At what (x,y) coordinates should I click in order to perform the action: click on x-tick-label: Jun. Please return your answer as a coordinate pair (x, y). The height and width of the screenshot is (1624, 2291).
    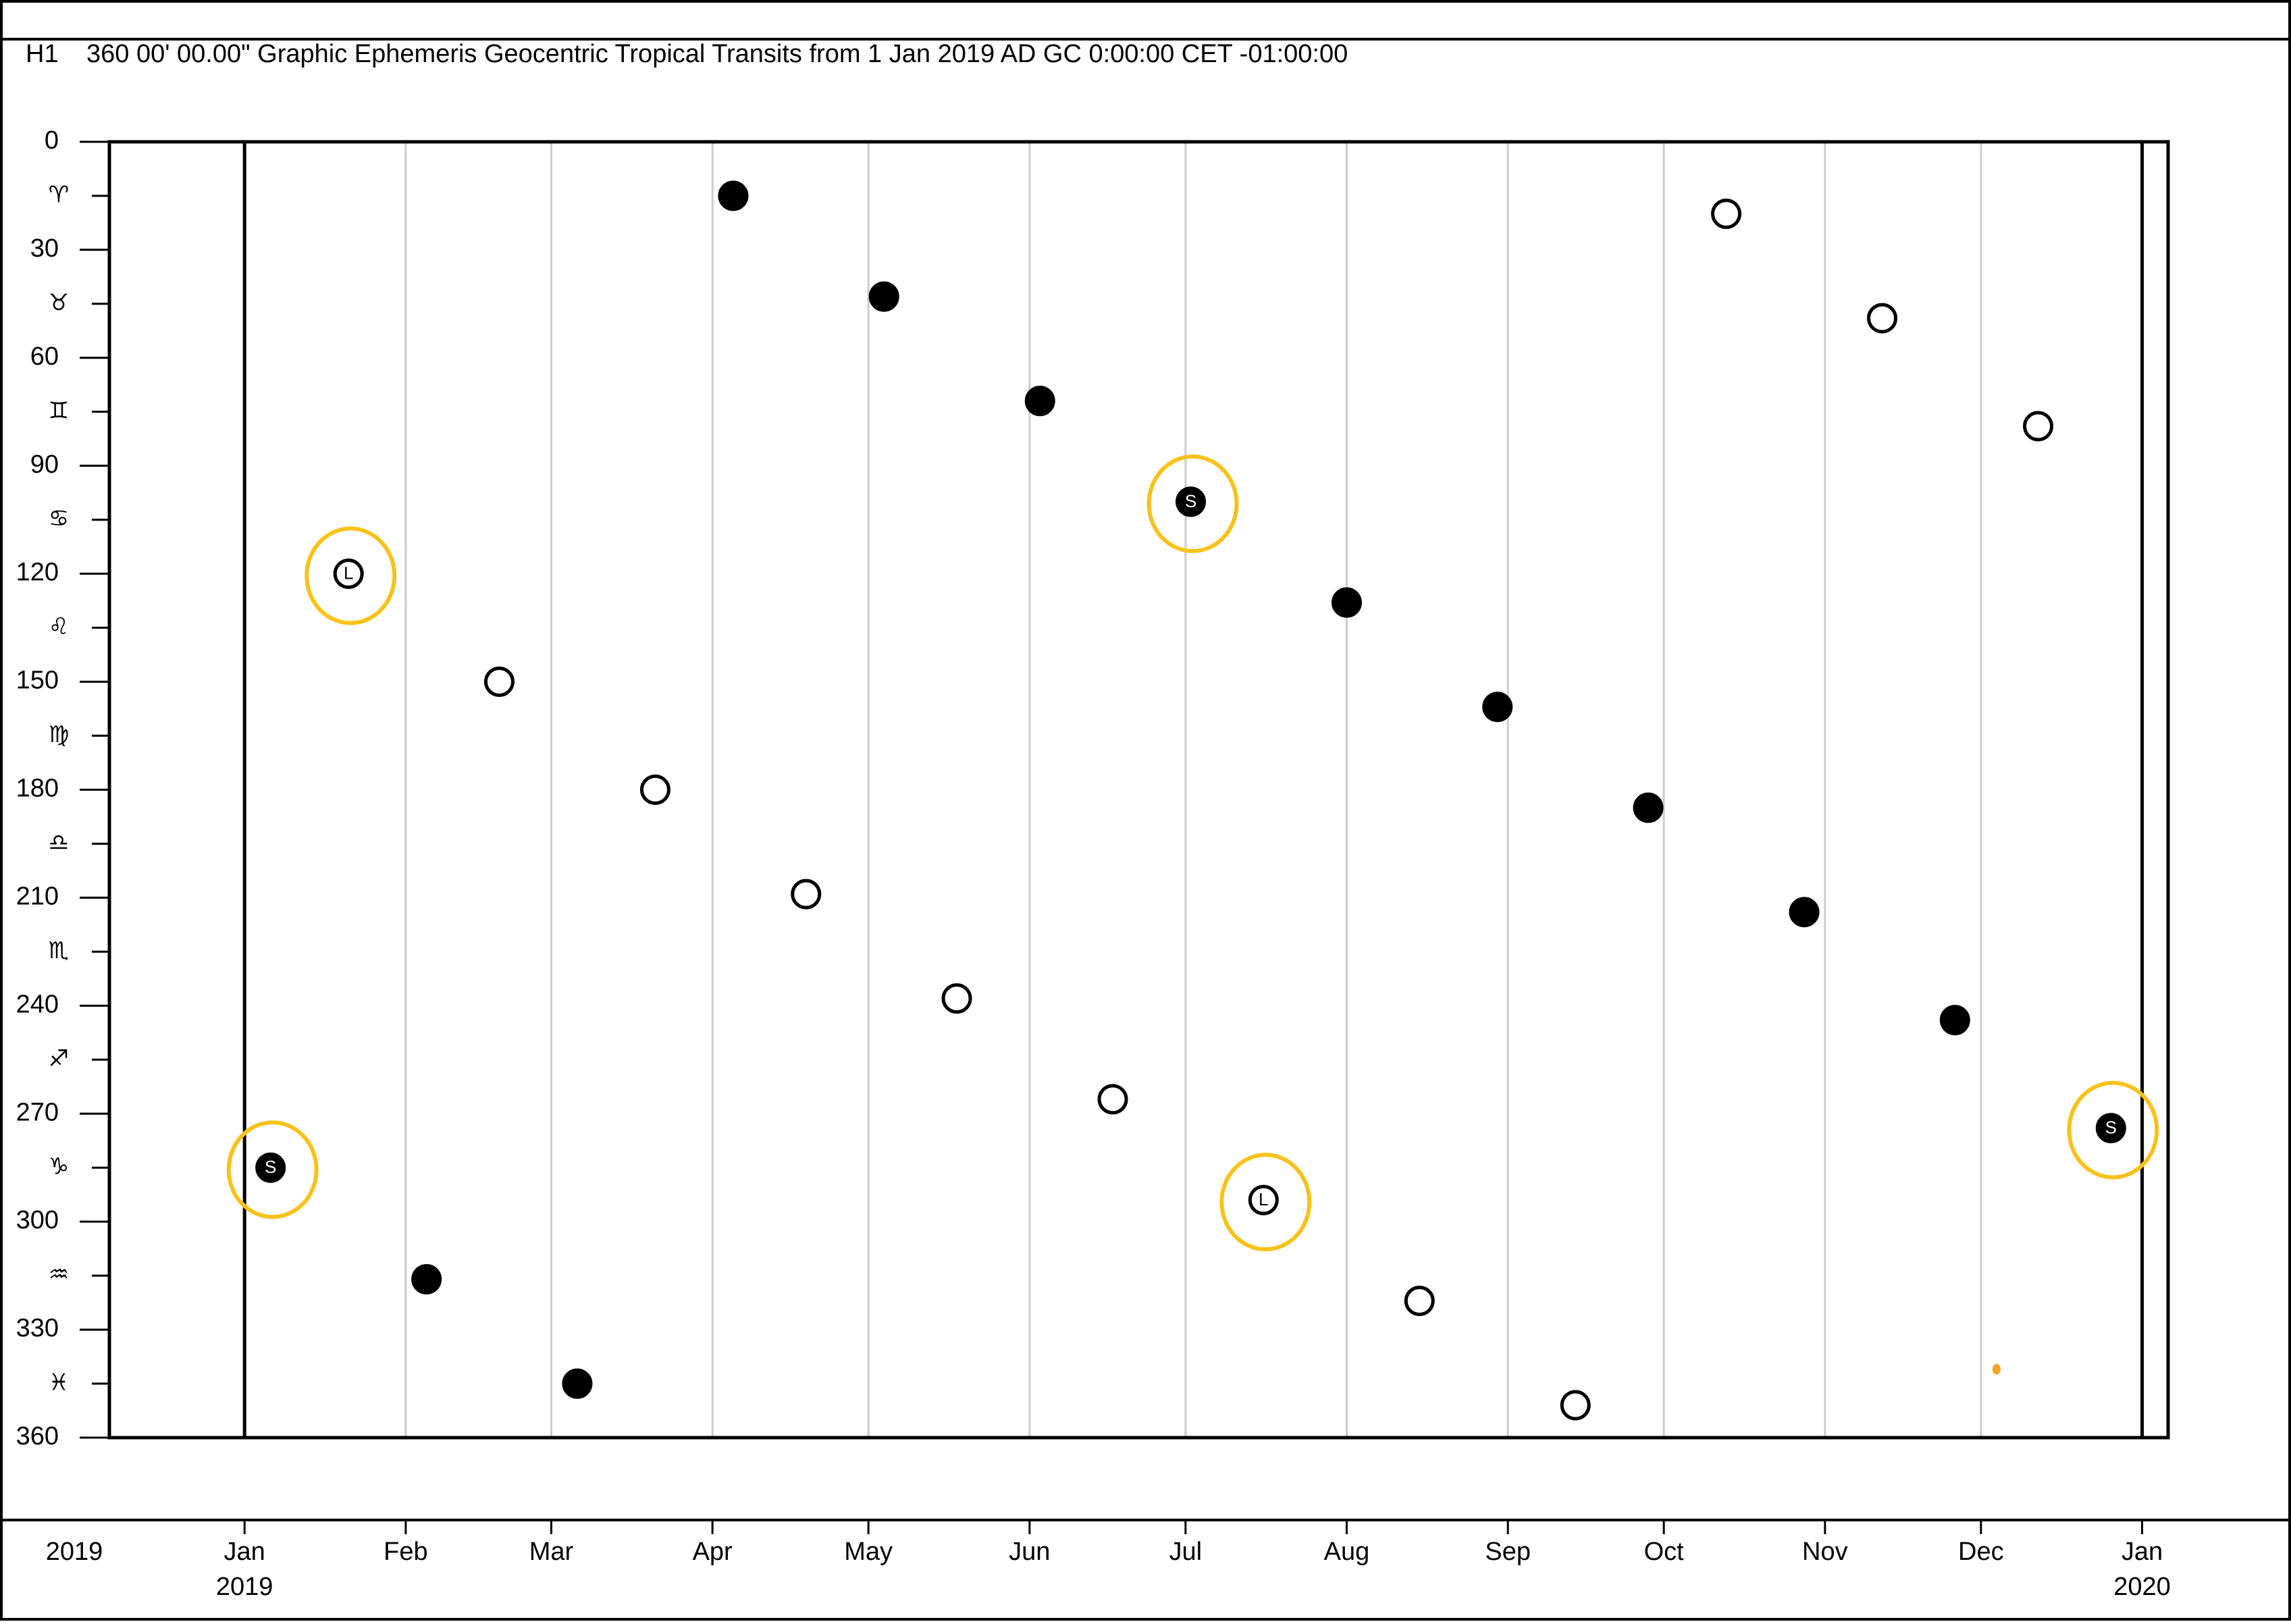
    Looking at the image, I should click on (1029, 1552).